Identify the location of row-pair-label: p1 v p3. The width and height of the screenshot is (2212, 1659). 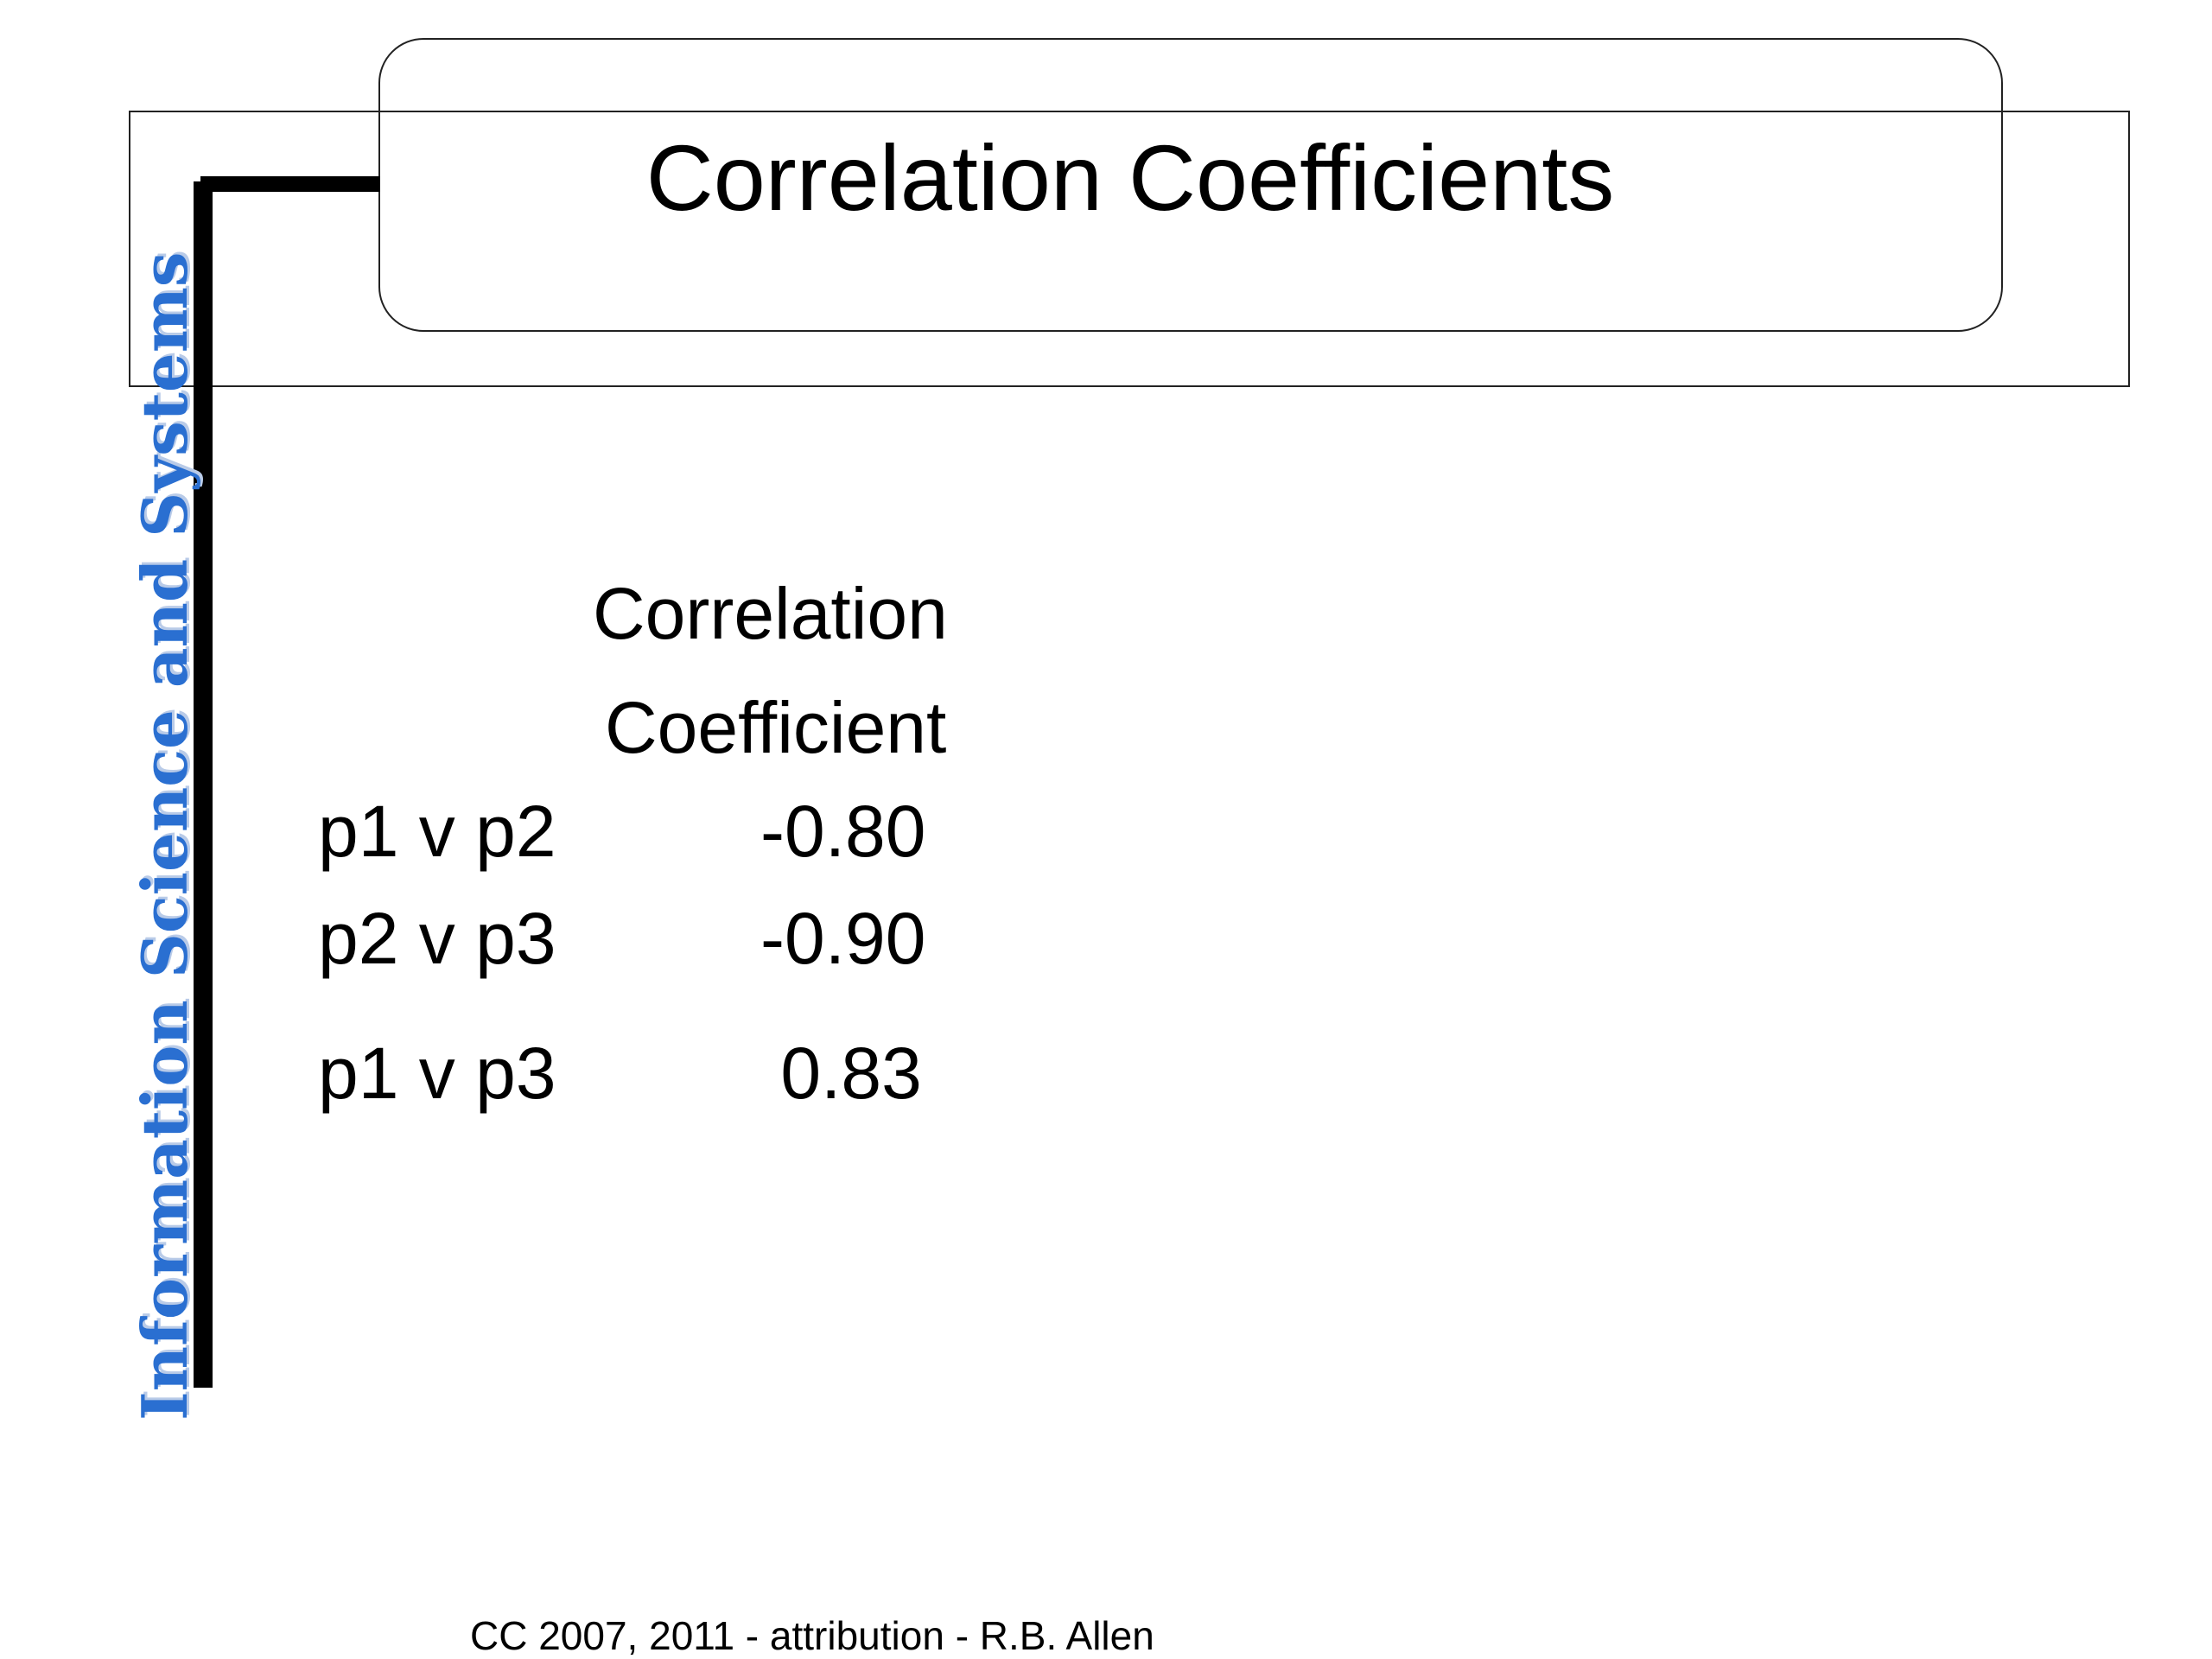
(437, 1073).